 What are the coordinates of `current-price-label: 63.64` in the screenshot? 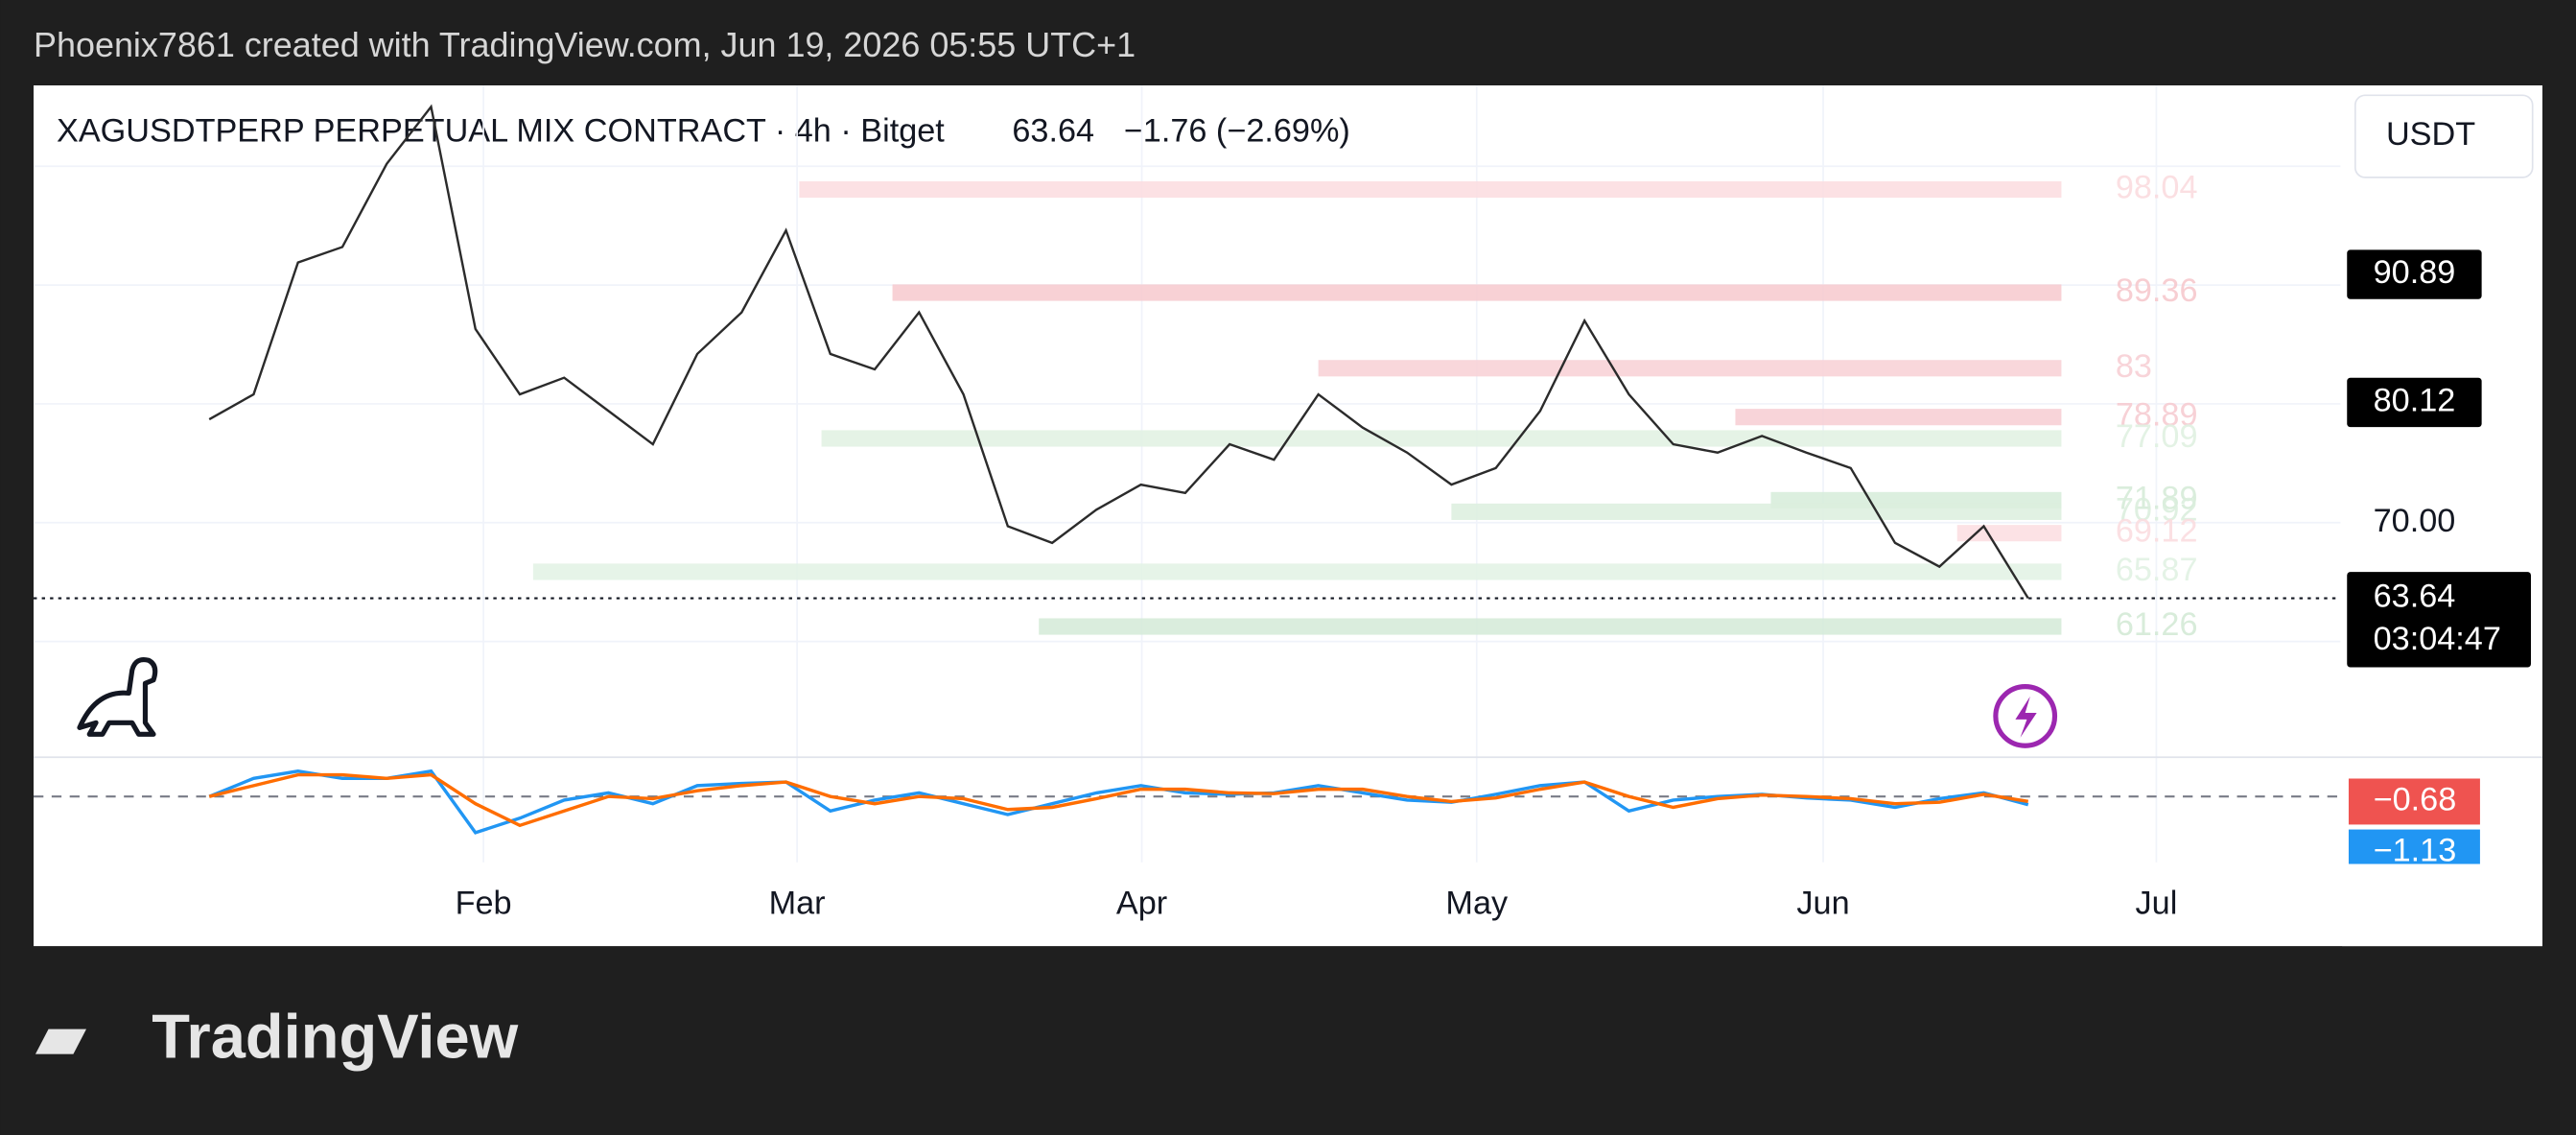 It's located at (2415, 597).